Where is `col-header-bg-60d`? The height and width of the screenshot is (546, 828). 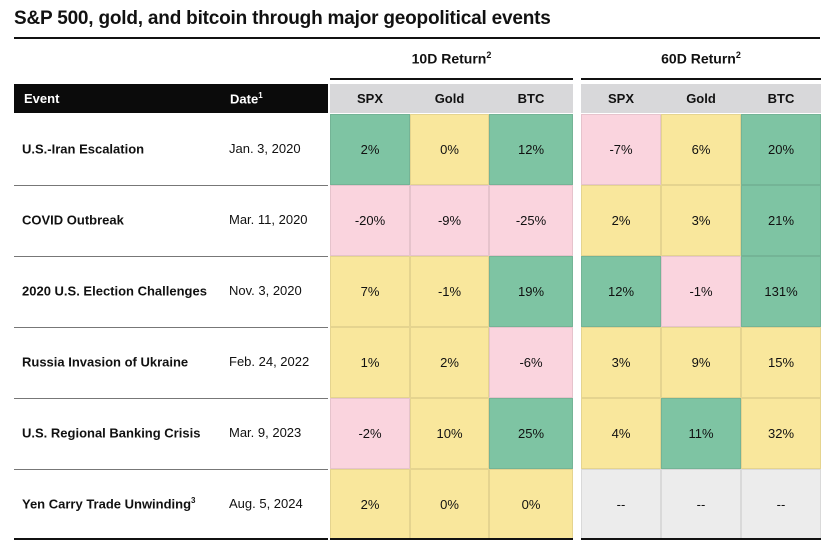 col-header-bg-60d is located at coordinates (701, 98).